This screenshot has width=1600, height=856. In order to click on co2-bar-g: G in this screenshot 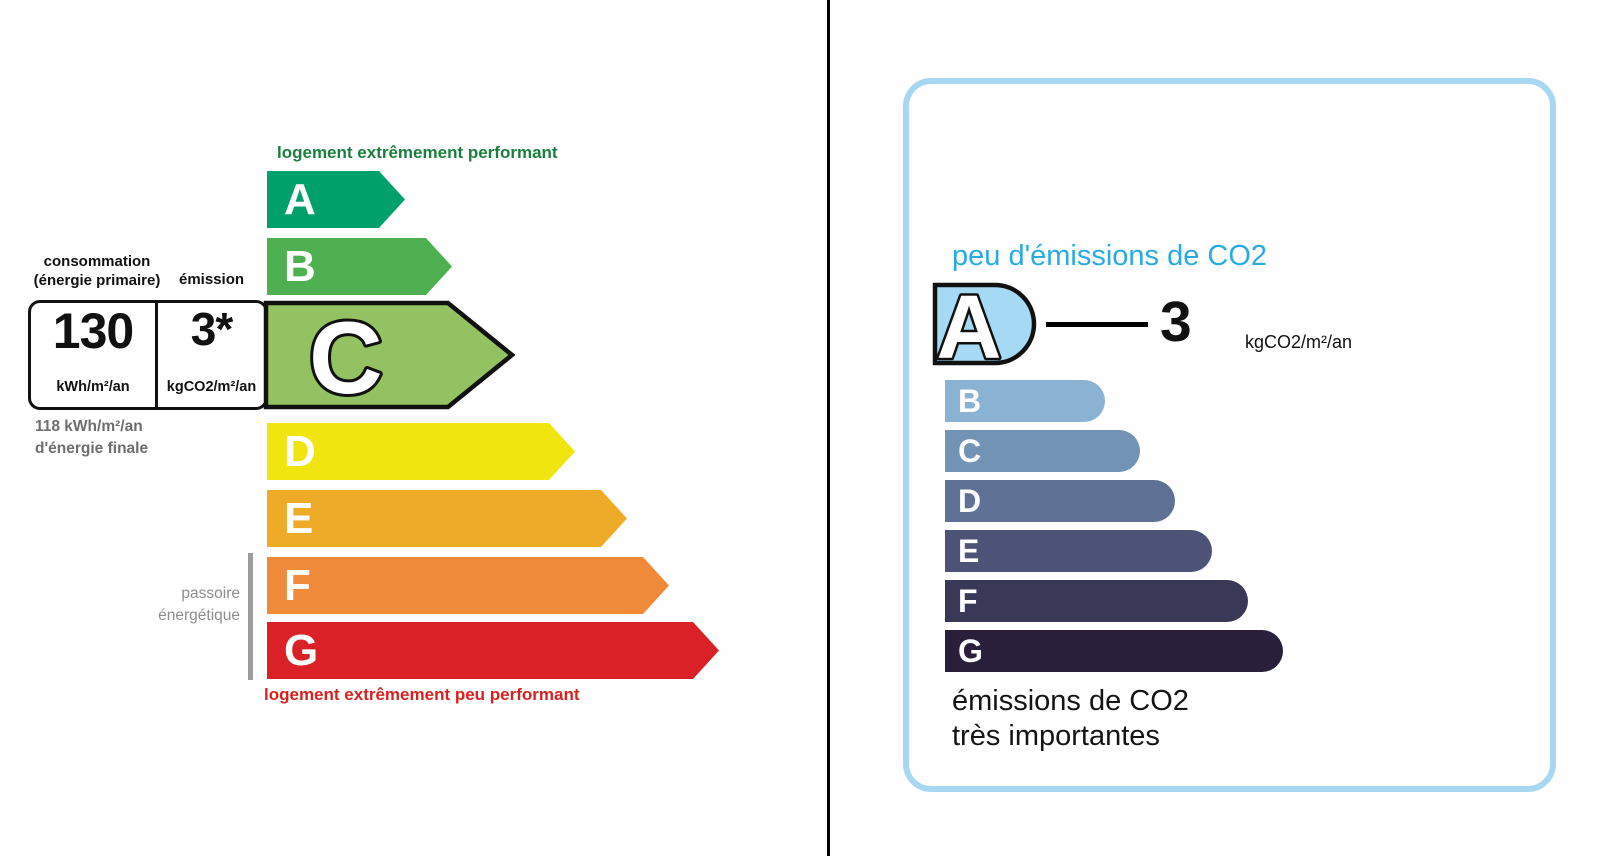, I will do `click(1114, 651)`.